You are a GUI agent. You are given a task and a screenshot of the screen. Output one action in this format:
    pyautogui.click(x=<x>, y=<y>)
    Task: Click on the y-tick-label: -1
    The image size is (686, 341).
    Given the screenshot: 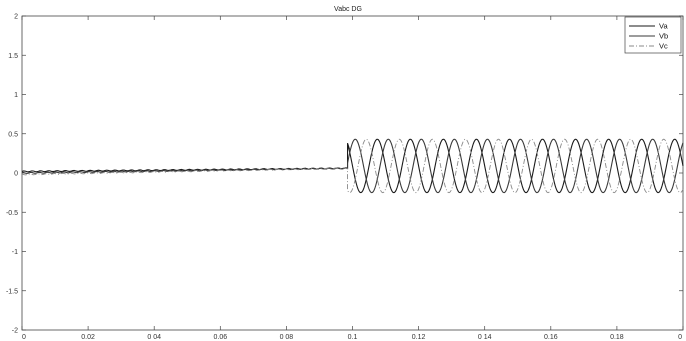 What is the action you would take?
    pyautogui.click(x=15, y=252)
    